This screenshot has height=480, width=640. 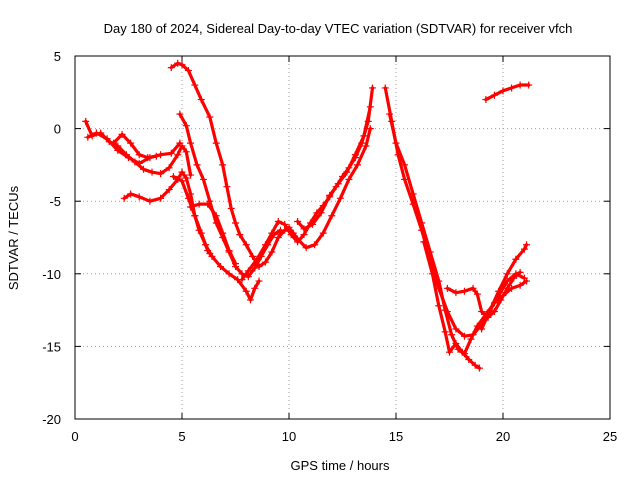 What do you see at coordinates (340, 465) in the screenshot?
I see `x-axis-label: GPS time / hours` at bounding box center [340, 465].